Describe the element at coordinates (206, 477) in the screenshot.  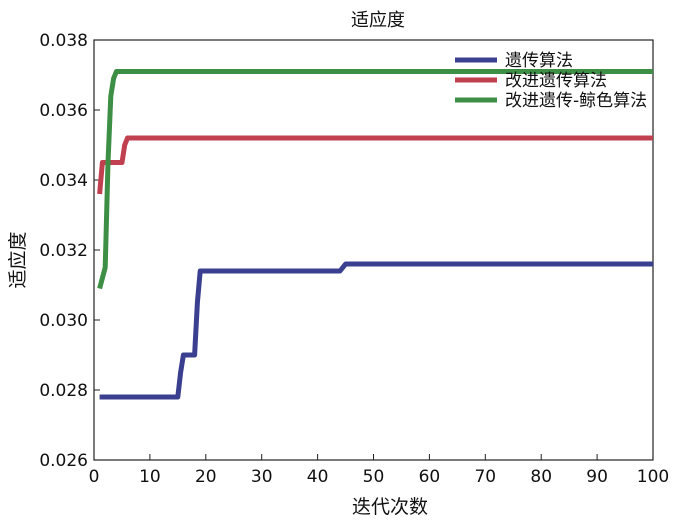
I see `x-tick-label: 20` at that location.